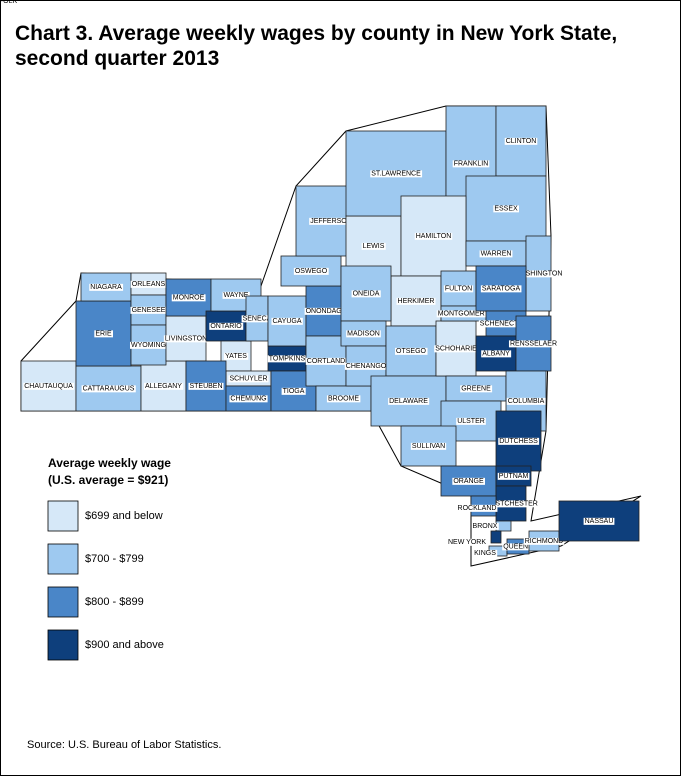 The image size is (681, 776). What do you see at coordinates (124, 645) in the screenshot?
I see `legend-label: $900 and above` at bounding box center [124, 645].